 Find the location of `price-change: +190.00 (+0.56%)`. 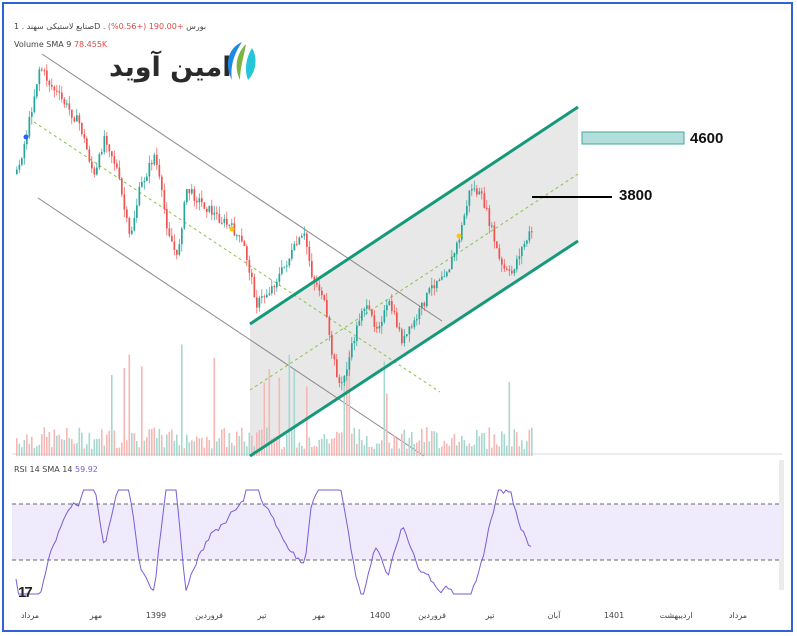

price-change: +190.00 (+0.56%) is located at coordinates (145, 26).